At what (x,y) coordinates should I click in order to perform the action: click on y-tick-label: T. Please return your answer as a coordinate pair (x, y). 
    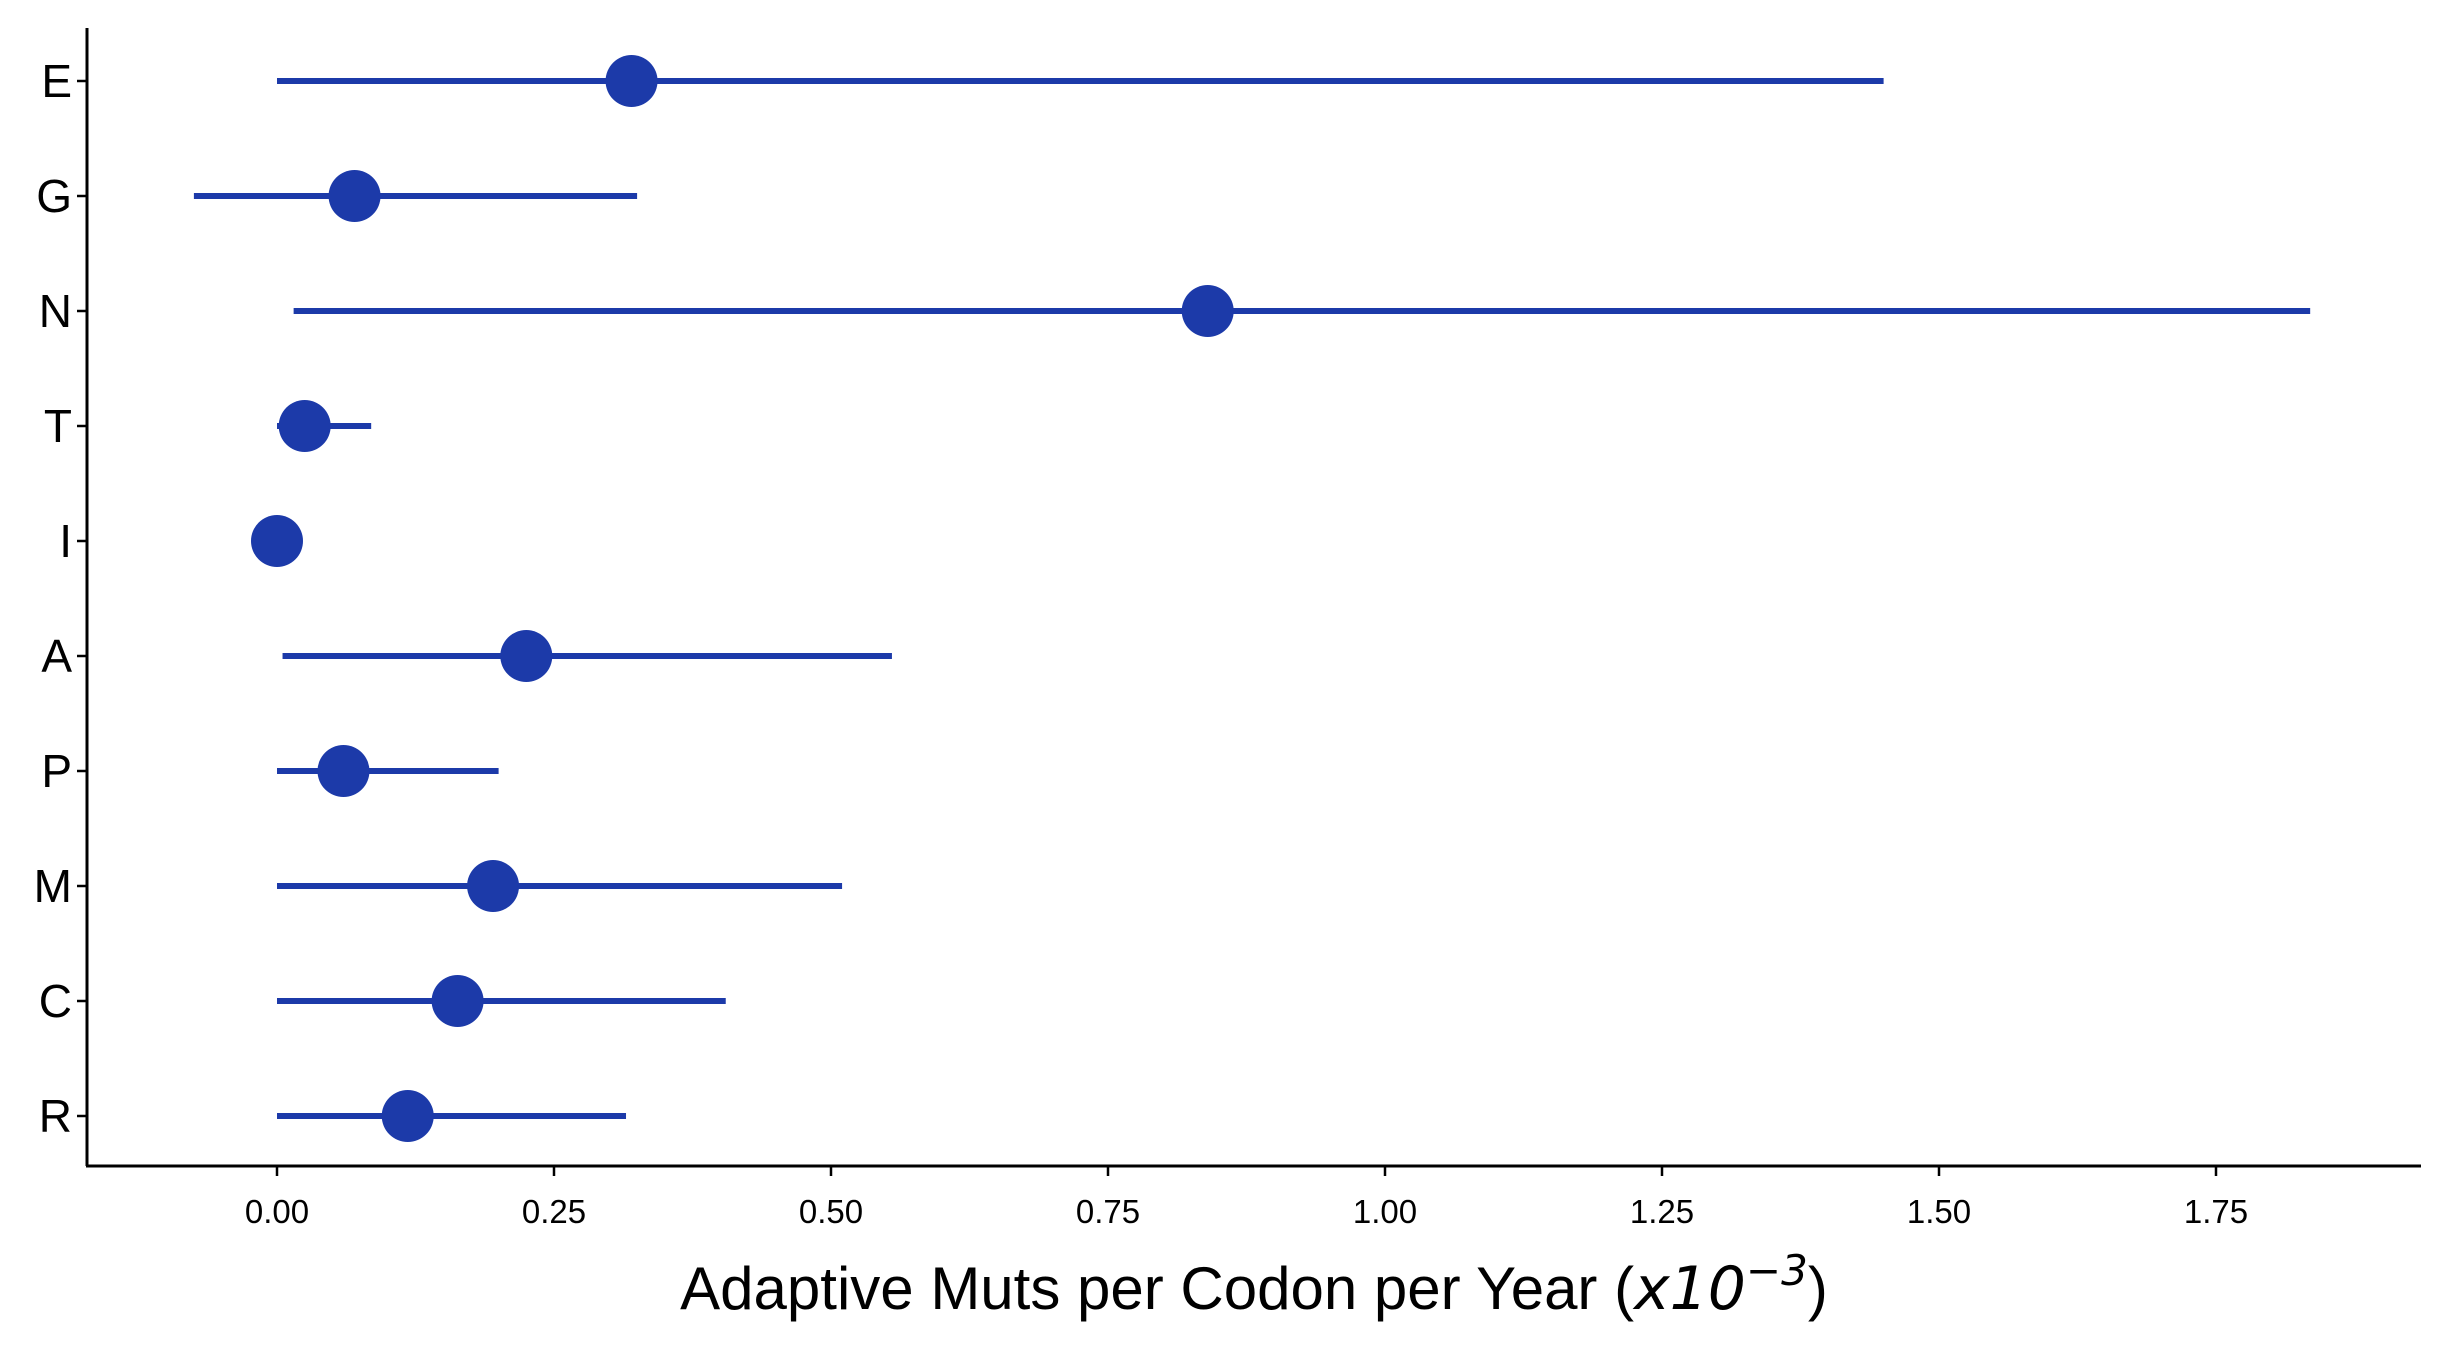
    Looking at the image, I should click on (58, 426).